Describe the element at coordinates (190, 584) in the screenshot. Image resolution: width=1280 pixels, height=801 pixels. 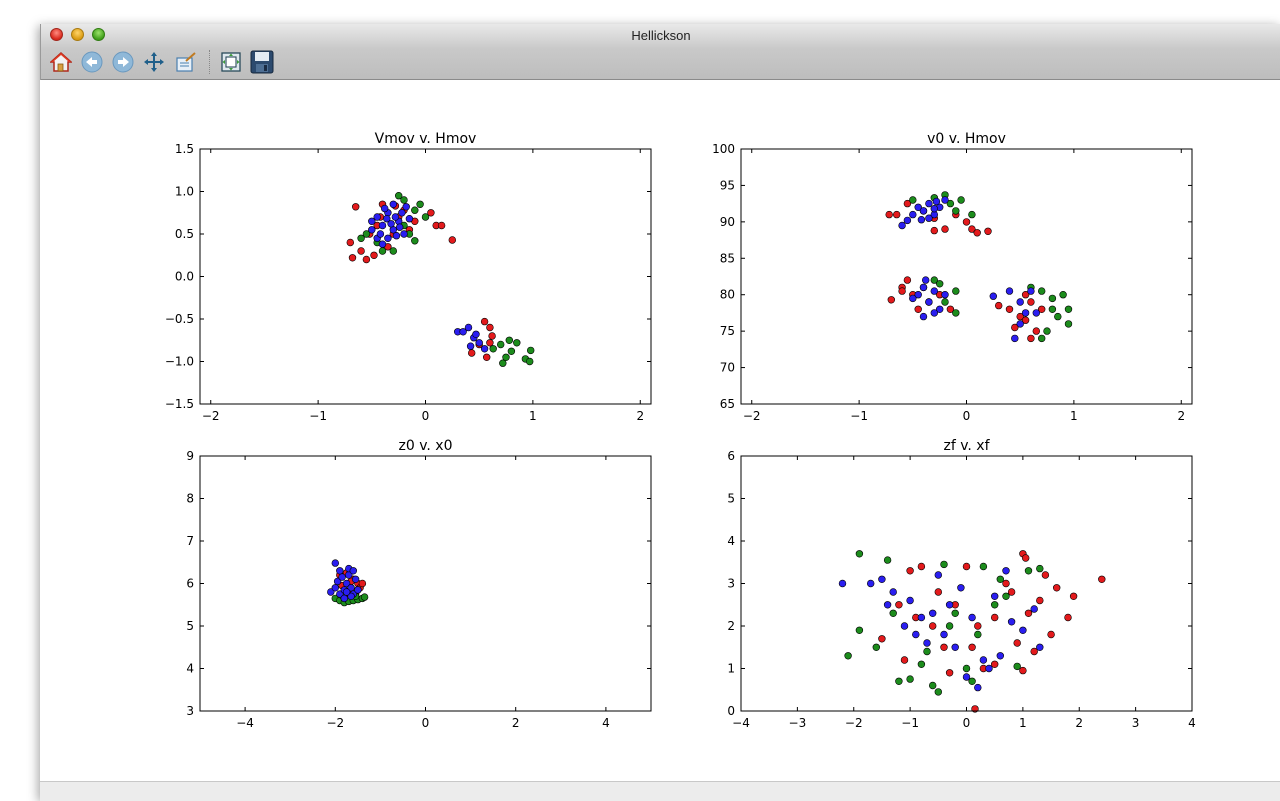
I see `y-tick-label: 6` at that location.